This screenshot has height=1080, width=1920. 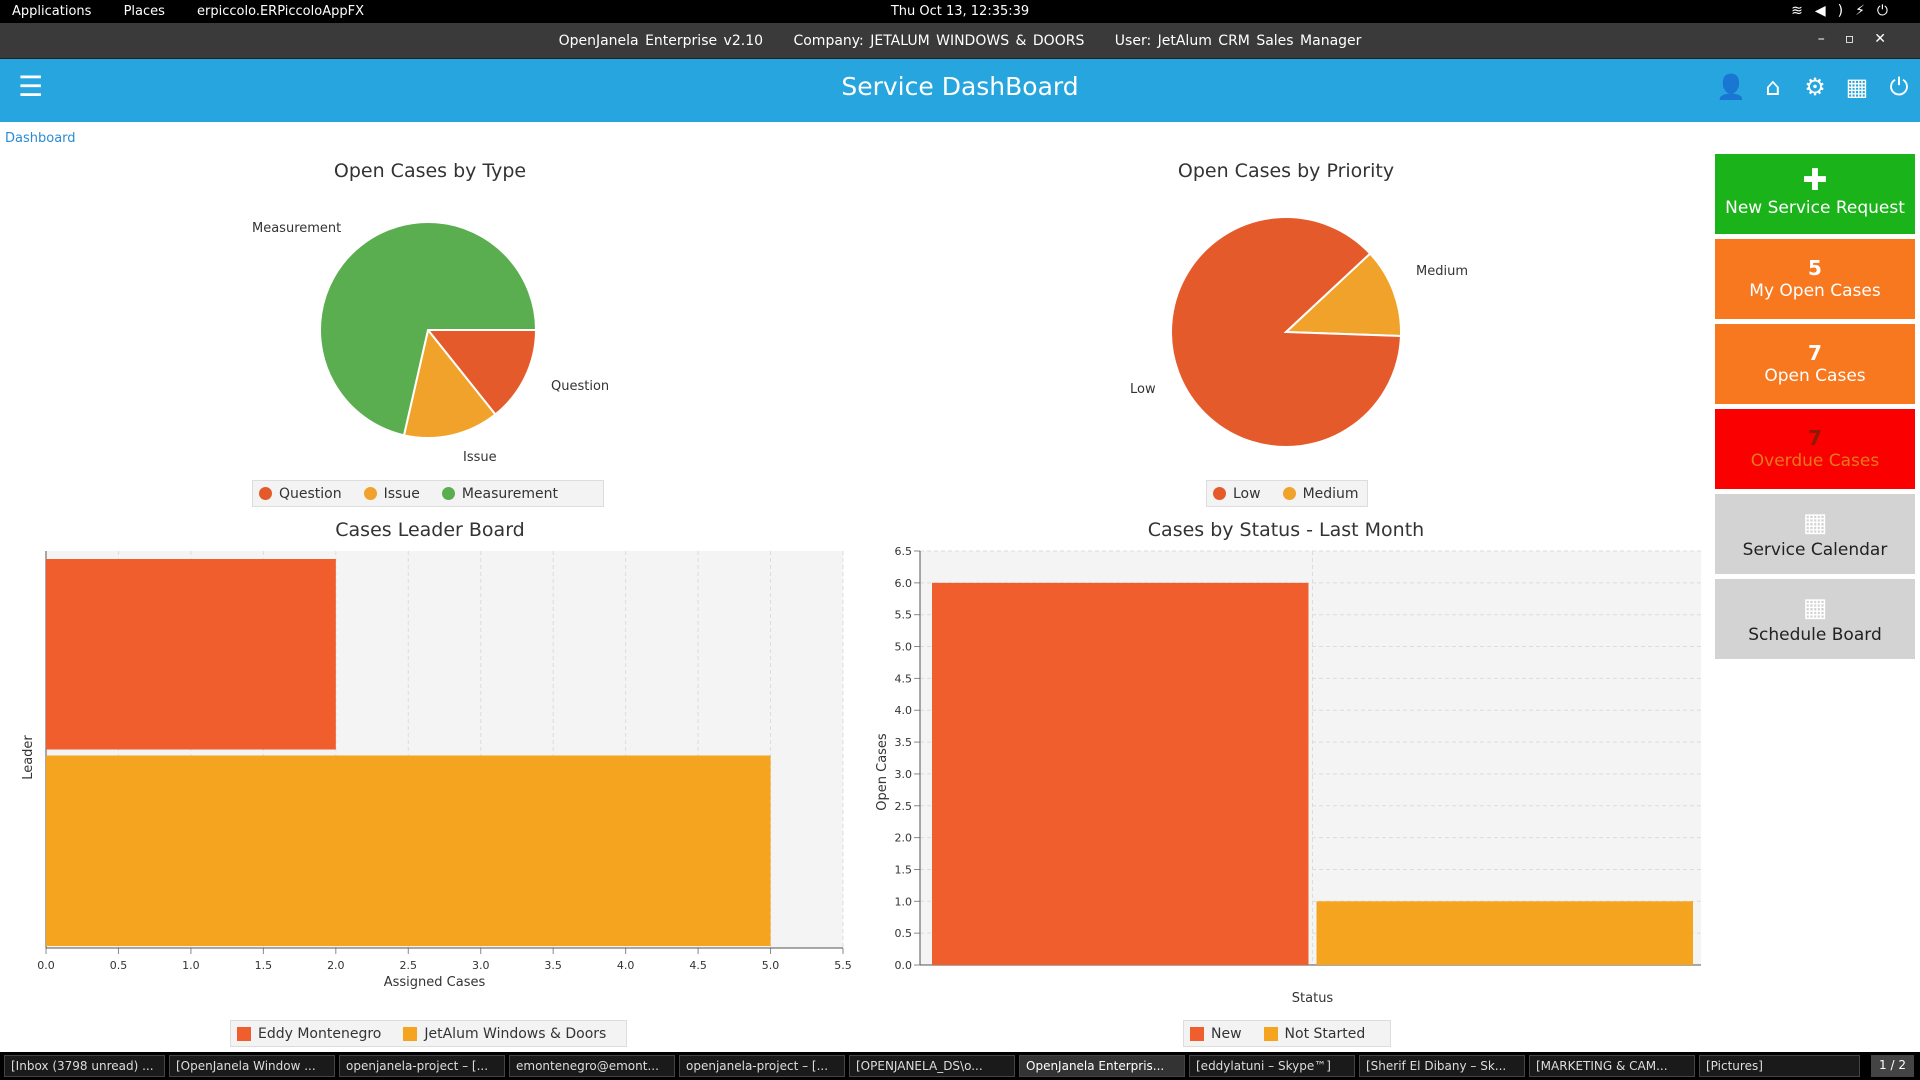 I want to click on y-axis-label: Leader, so click(x=28, y=757).